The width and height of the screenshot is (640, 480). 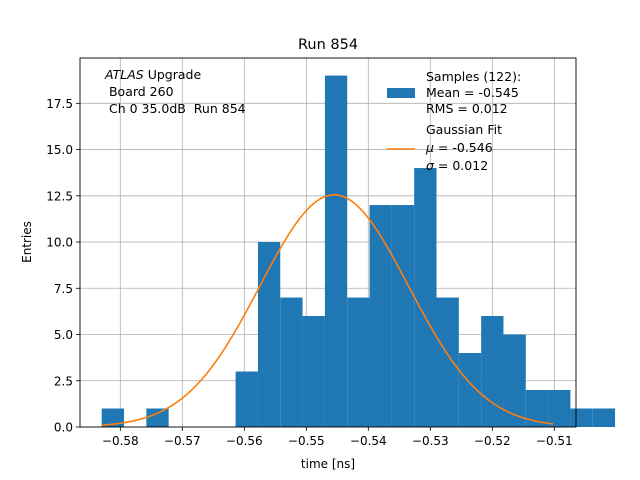 I want to click on y-tick-label: 7.5, so click(x=63, y=289).